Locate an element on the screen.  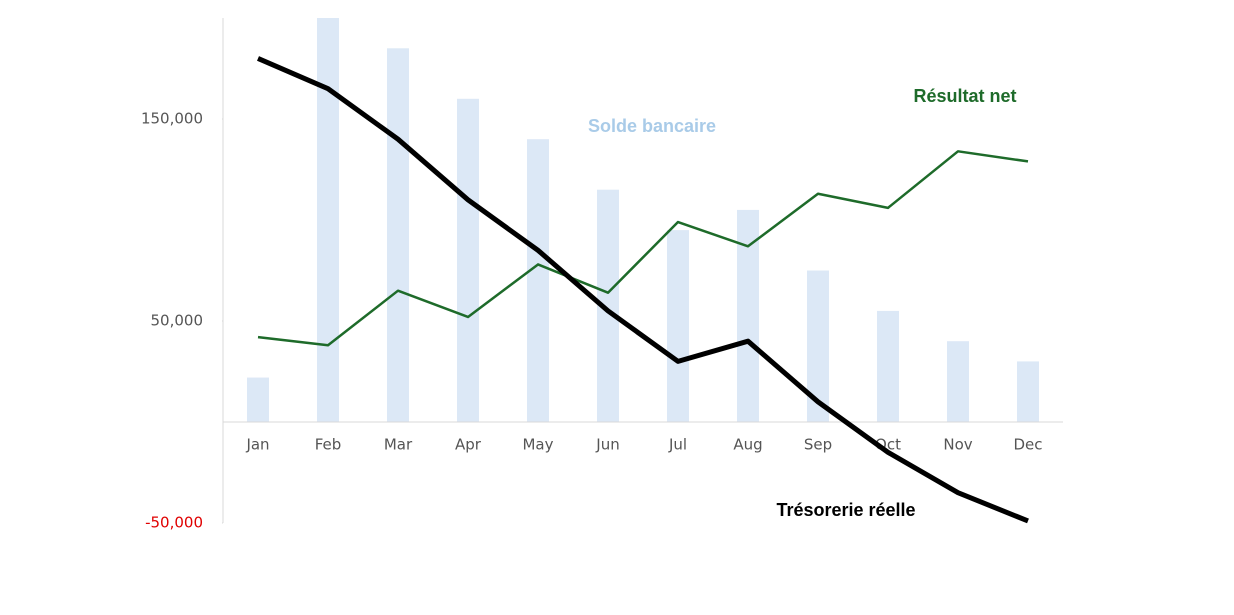
series-label: Résultat net is located at coordinates (964, 96).